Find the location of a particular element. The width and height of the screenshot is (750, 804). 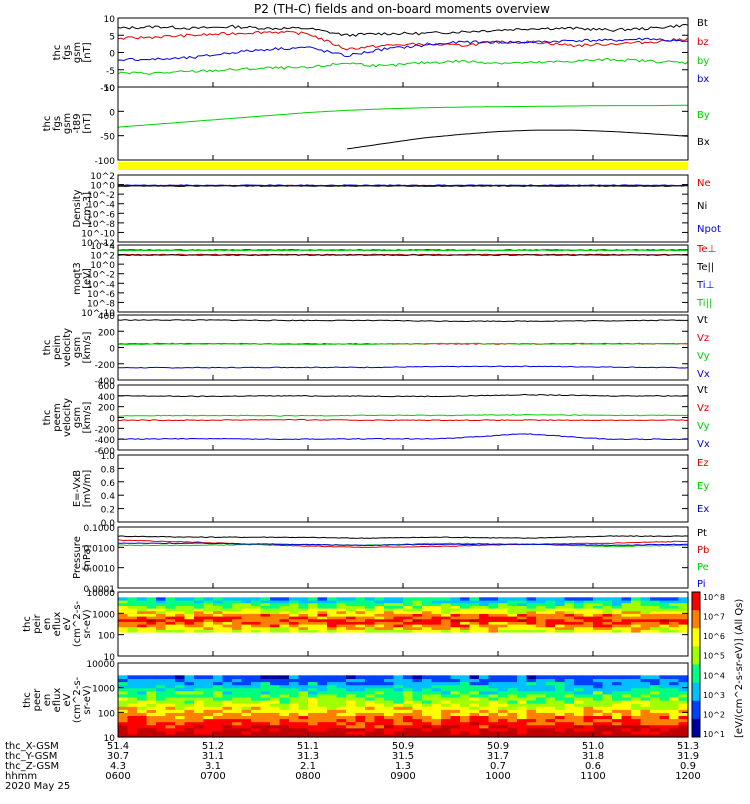

legend-peim-0: Vt is located at coordinates (702, 320).